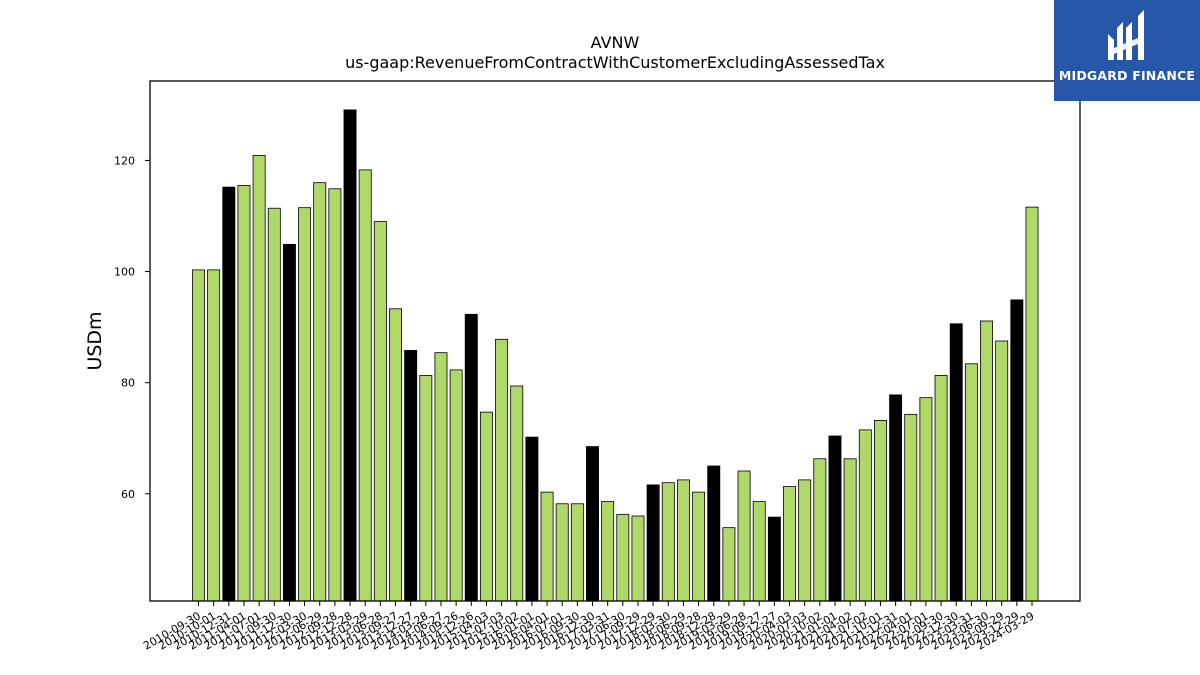 This screenshot has height=675, width=1200. What do you see at coordinates (95, 340) in the screenshot?
I see `y-axis-label: USDm` at bounding box center [95, 340].